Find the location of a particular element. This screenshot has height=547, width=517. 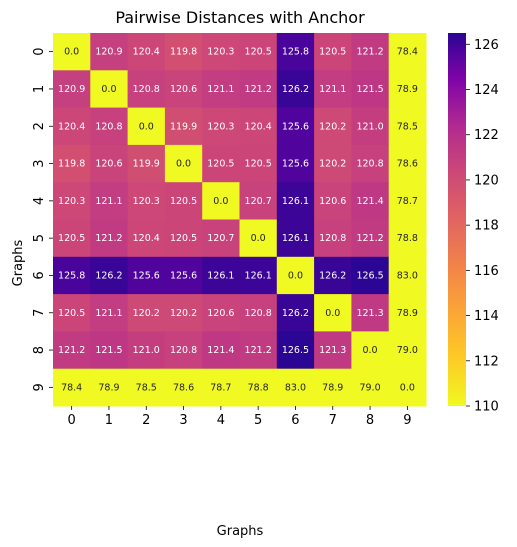

cell-label: 78.5 is located at coordinates (146, 387).